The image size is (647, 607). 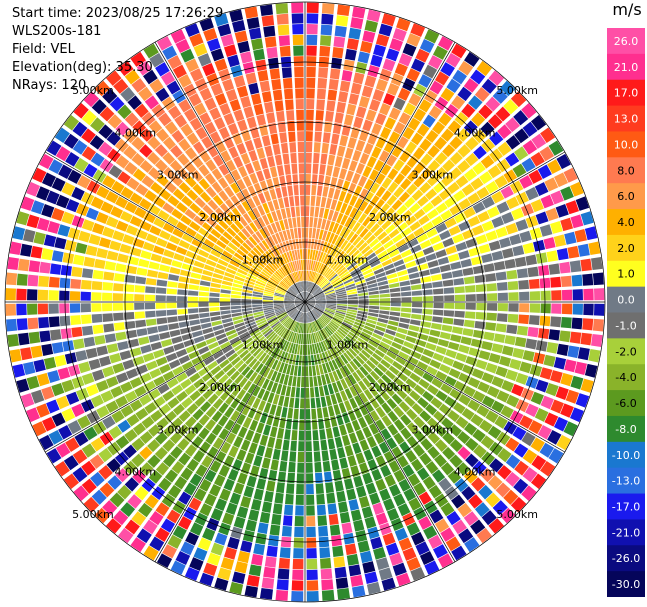 I want to click on colorbar-tick-label: 8.0, so click(x=626, y=170).